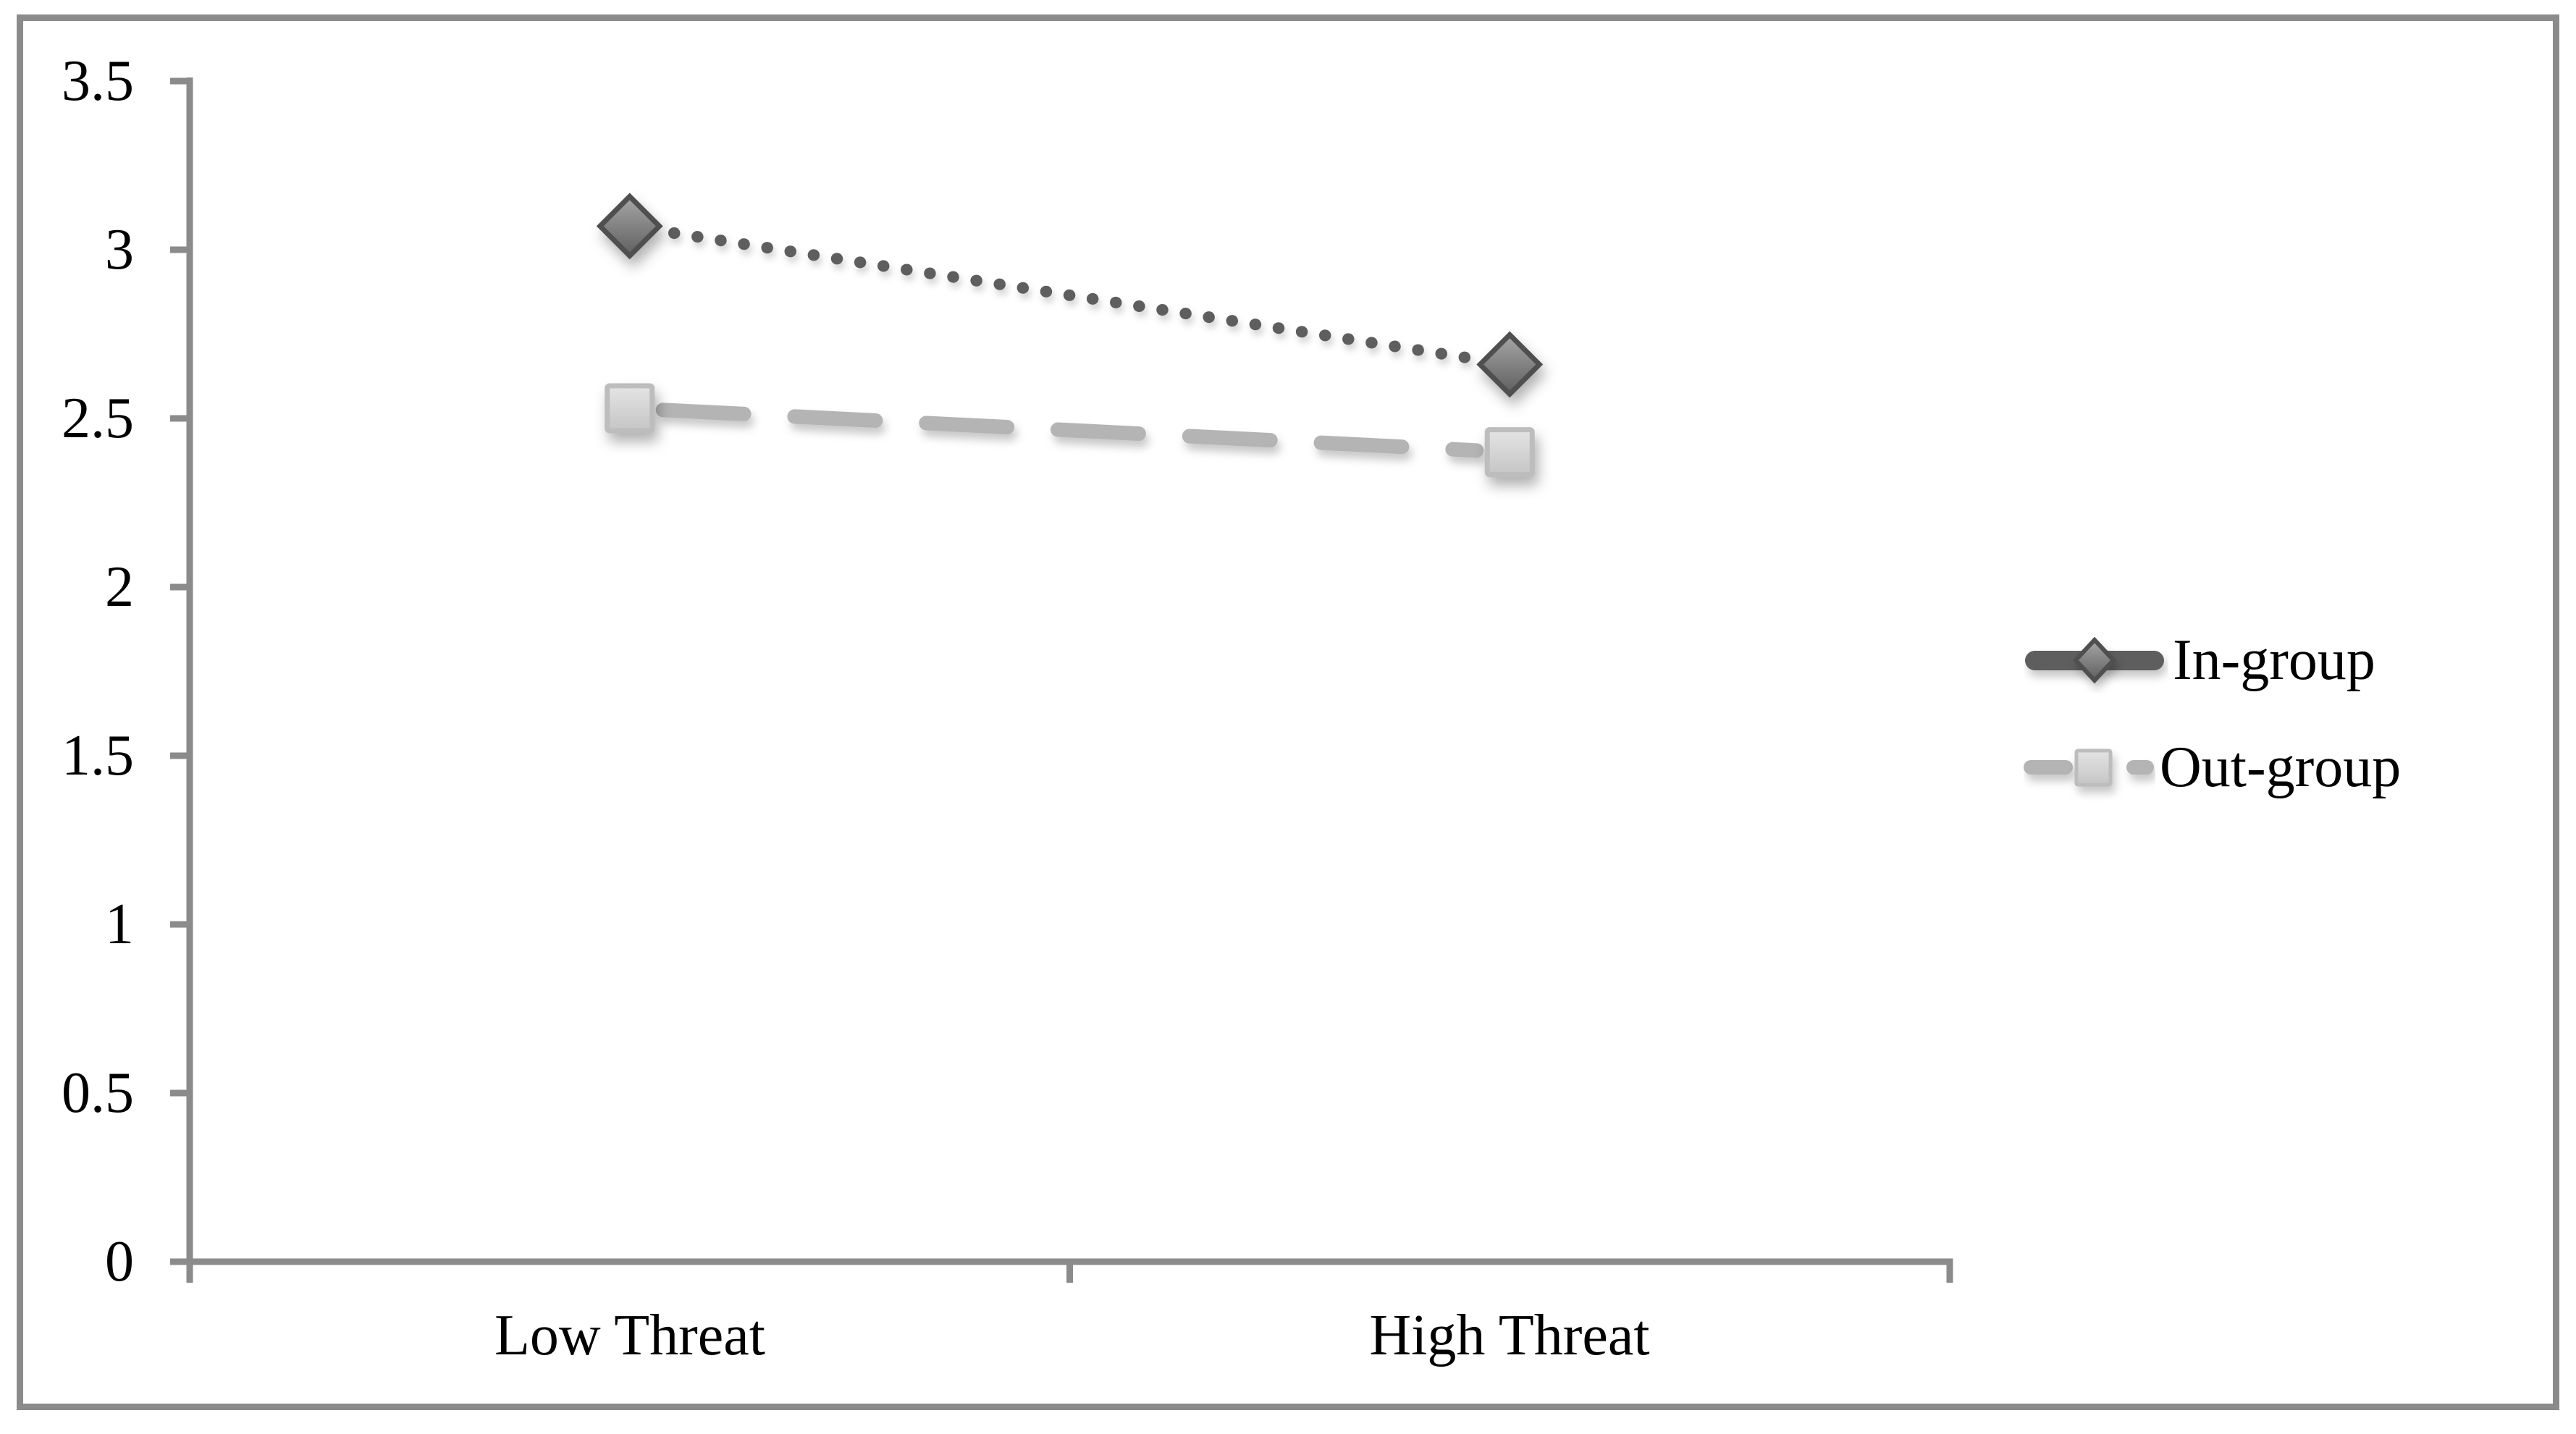  I want to click on series-line-out-group, so click(1069, 430).